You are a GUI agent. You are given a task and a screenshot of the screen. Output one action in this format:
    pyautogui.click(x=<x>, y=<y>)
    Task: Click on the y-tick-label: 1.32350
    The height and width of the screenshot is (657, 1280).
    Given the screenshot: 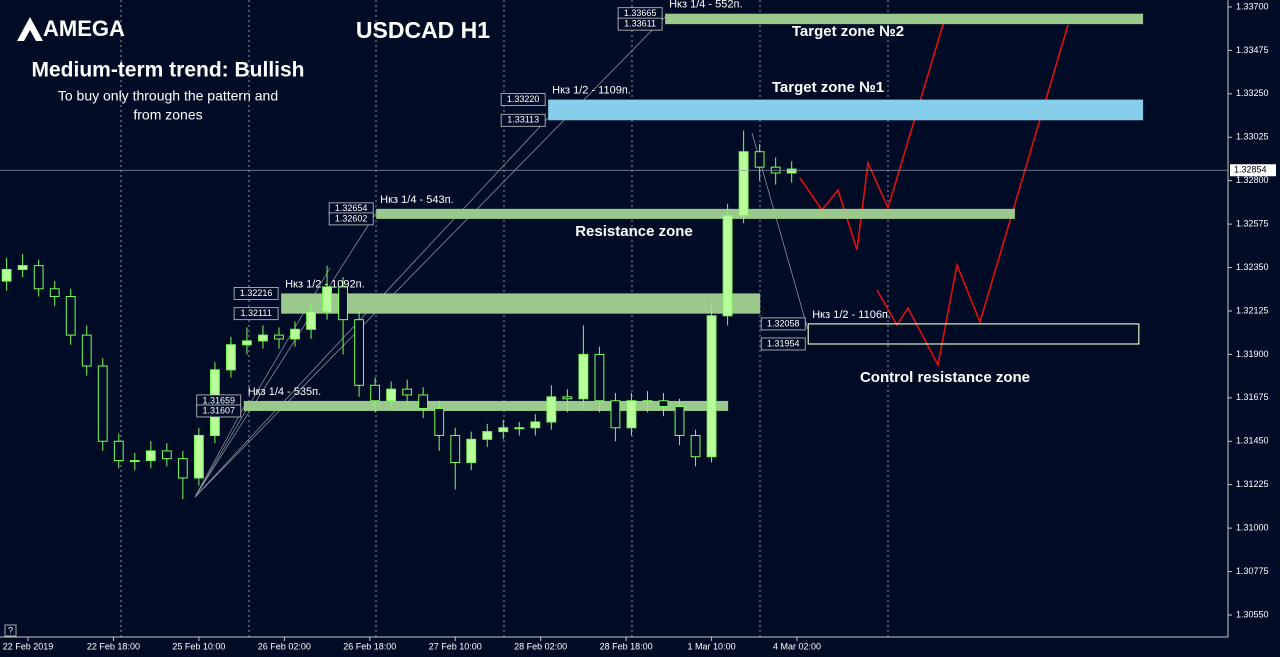 What is the action you would take?
    pyautogui.click(x=1252, y=267)
    